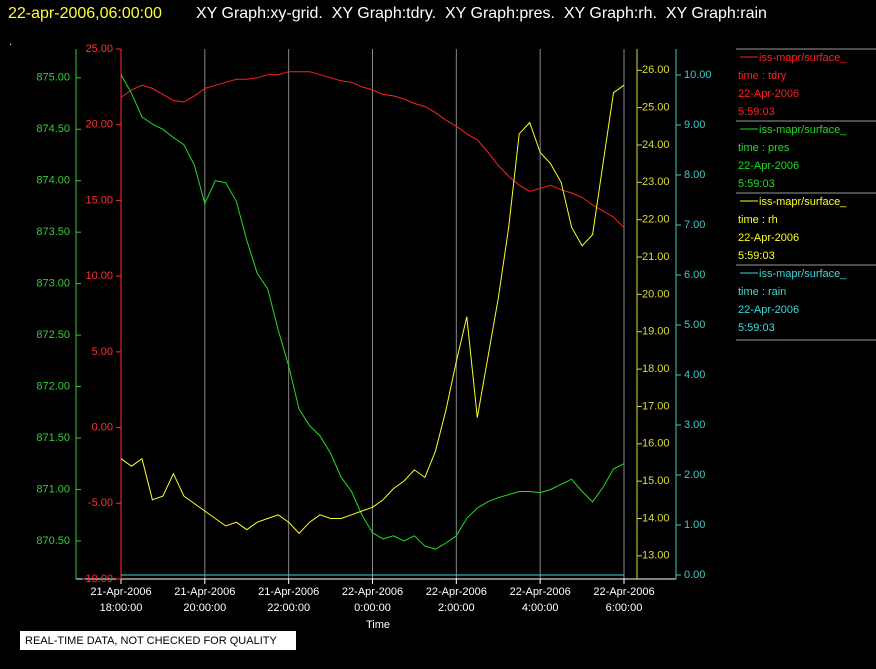  What do you see at coordinates (656, 332) in the screenshot?
I see `y-tick-label: 19.00` at bounding box center [656, 332].